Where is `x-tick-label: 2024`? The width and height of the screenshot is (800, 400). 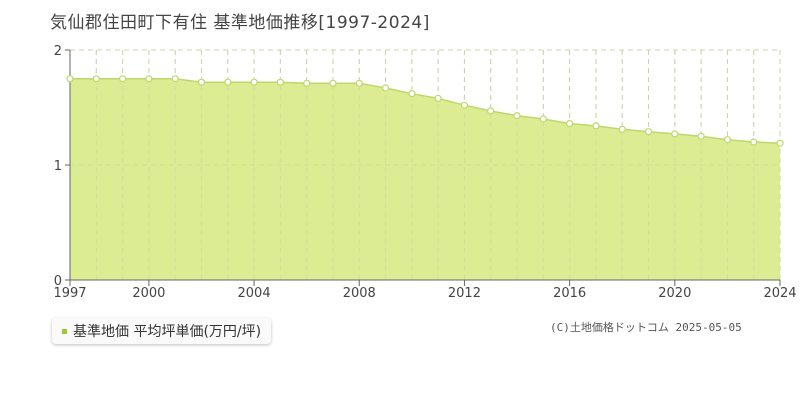 x-tick-label: 2024 is located at coordinates (779, 293).